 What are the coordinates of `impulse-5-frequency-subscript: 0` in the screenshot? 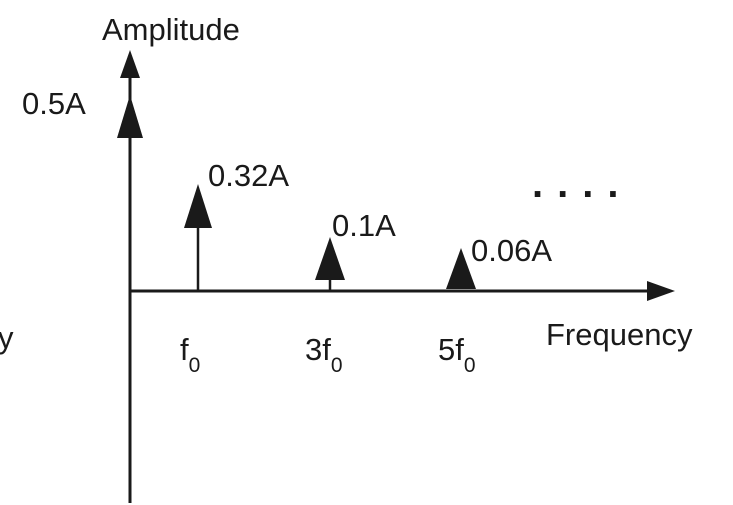 It's located at (470, 365).